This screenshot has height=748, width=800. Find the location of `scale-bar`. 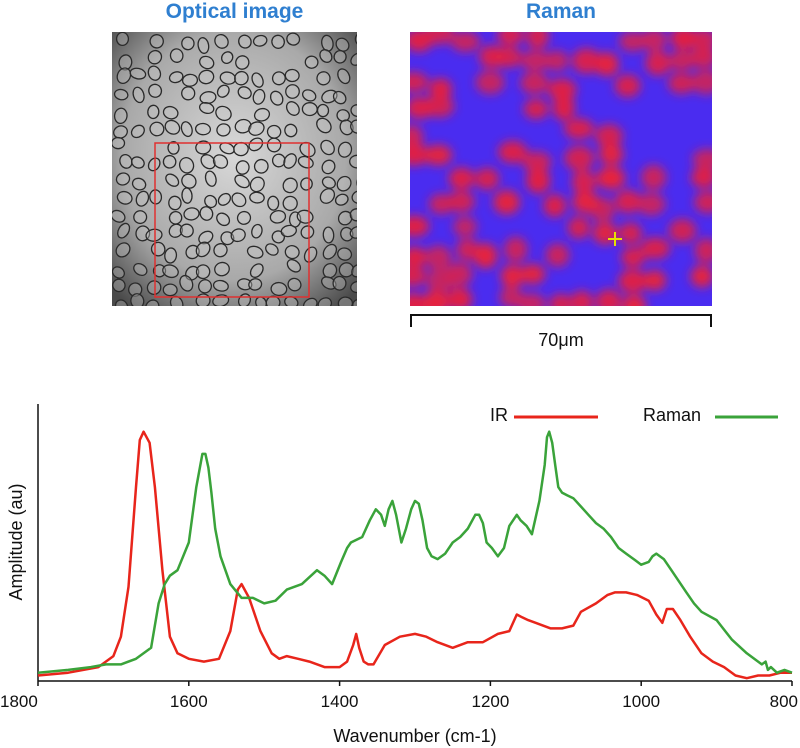

scale-bar is located at coordinates (561, 320).